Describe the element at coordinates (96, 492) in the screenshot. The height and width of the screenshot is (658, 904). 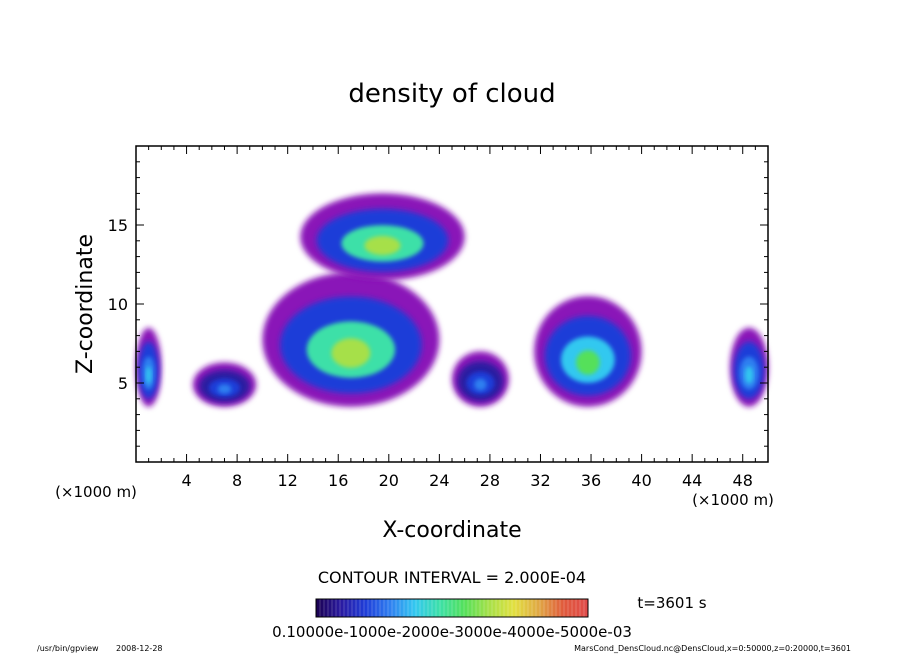
I see `x-axis-unit-left: (×1000 m)` at that location.